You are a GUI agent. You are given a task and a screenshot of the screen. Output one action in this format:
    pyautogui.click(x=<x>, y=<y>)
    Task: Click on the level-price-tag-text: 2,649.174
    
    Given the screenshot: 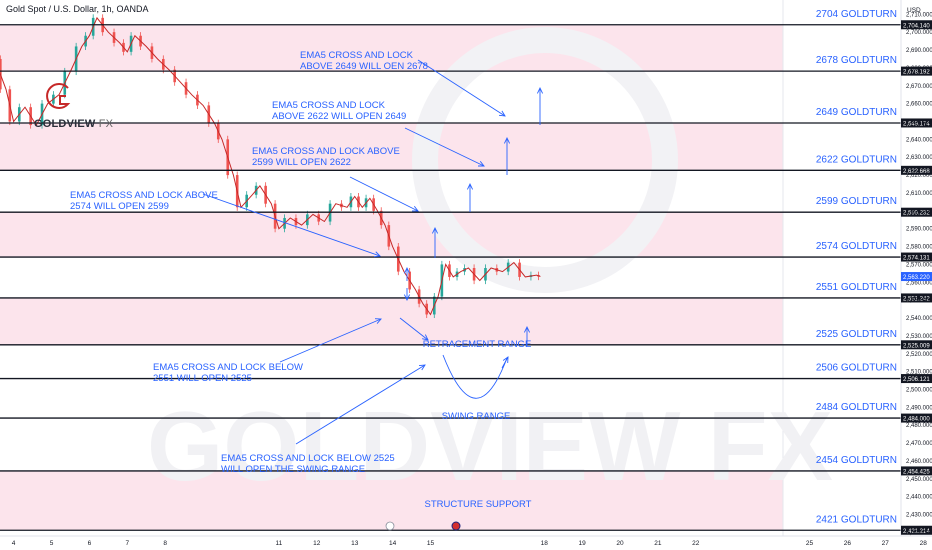 What is the action you would take?
    pyautogui.click(x=916, y=124)
    